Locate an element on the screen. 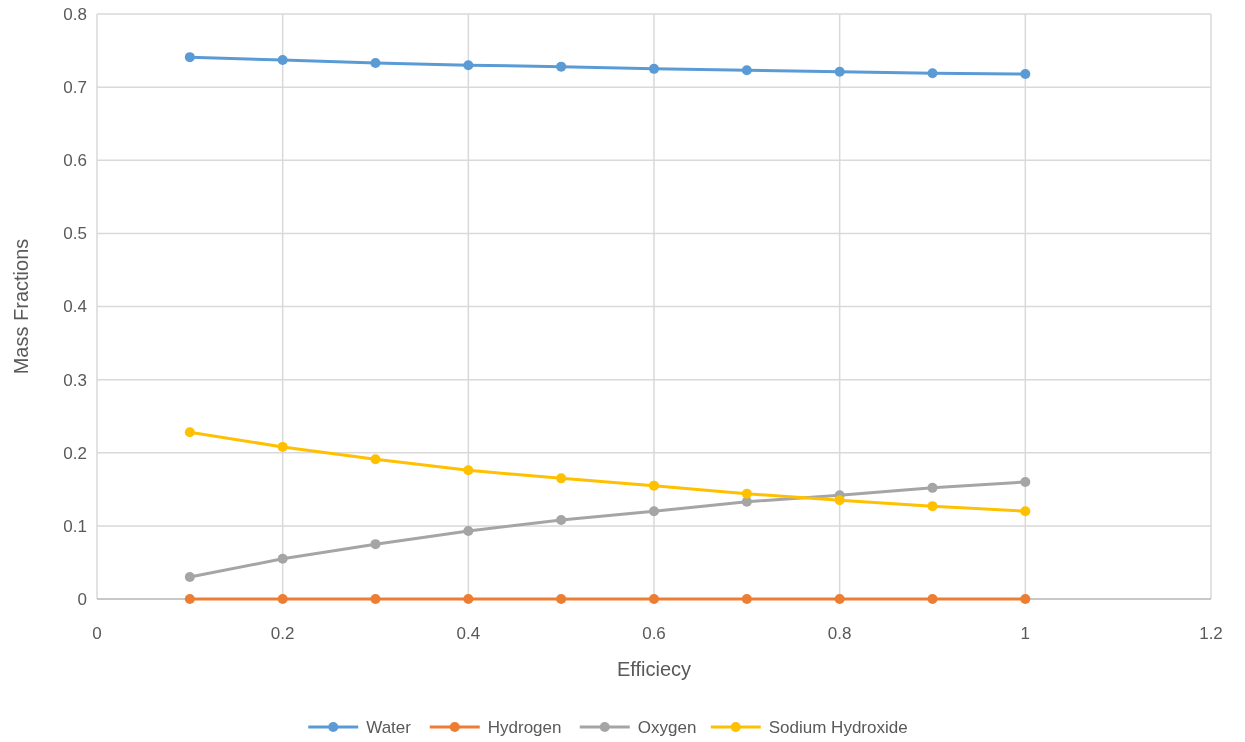 This screenshot has width=1245, height=742. y-tick-label: 0.4 is located at coordinates (75, 307).